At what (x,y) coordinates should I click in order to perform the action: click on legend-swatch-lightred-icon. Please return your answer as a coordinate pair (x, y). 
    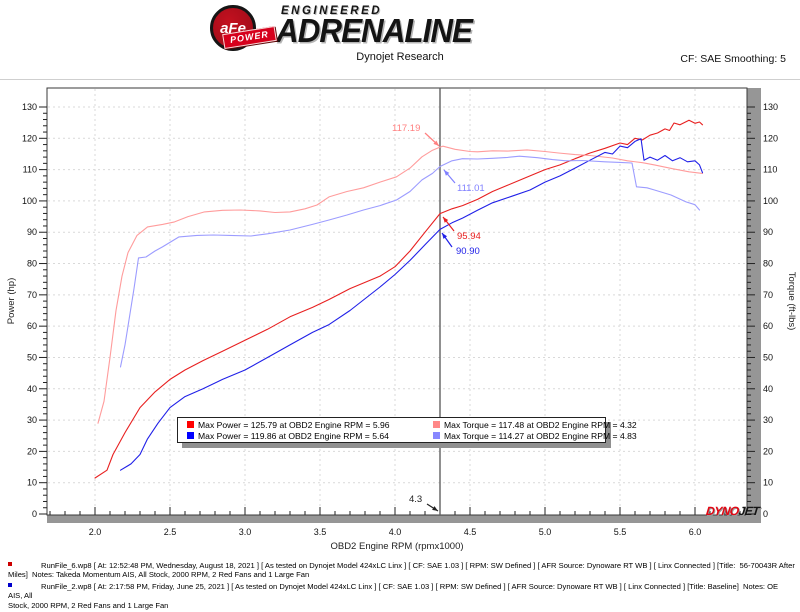
    Looking at the image, I should click on (436, 424).